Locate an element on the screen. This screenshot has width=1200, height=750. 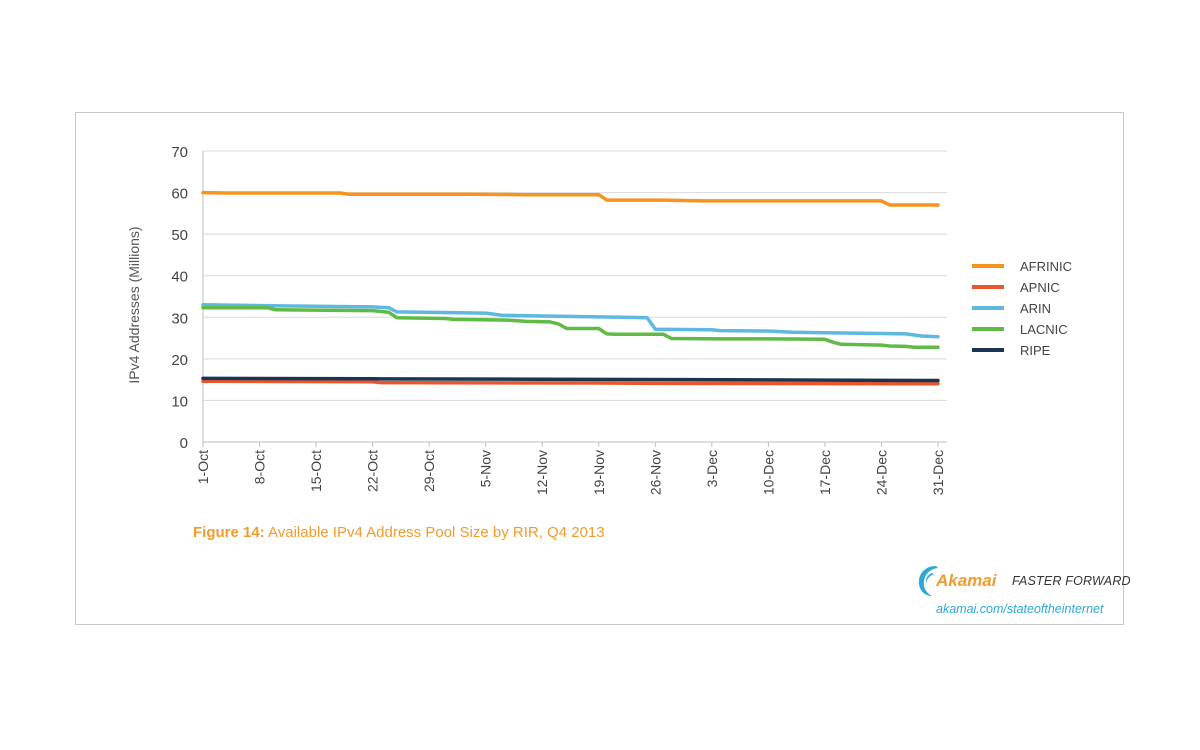
legend-label: RIPE is located at coordinates (1035, 350).